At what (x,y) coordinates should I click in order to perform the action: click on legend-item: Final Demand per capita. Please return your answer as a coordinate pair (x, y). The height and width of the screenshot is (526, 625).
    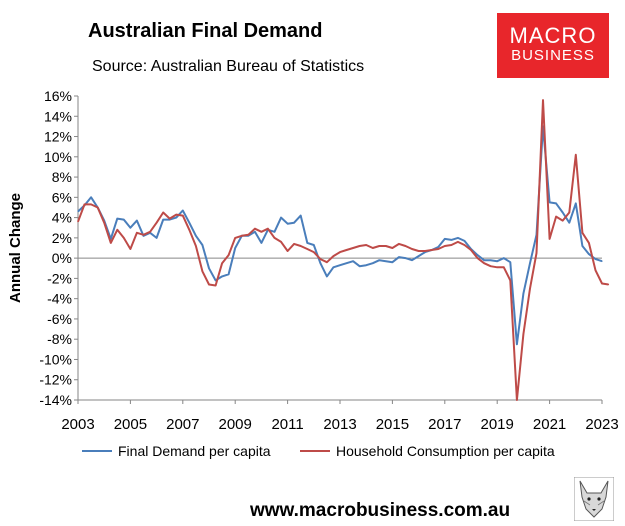
    Looking at the image, I should click on (176, 451).